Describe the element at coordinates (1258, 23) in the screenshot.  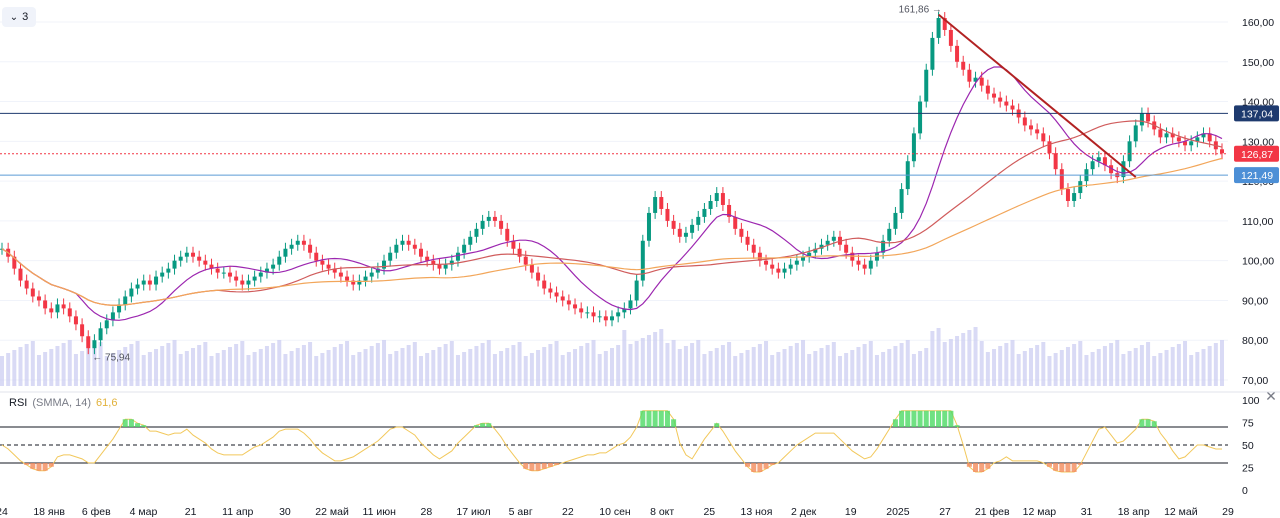
I see `price-tick-label: 160,00` at that location.